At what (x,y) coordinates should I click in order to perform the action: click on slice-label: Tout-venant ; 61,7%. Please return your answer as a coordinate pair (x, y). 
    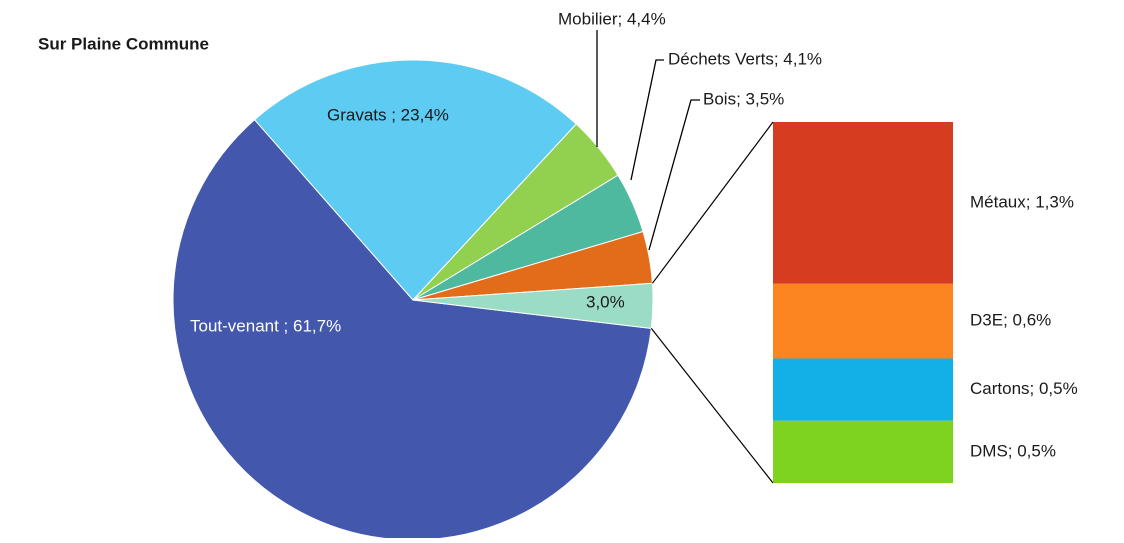
    Looking at the image, I should click on (265, 325).